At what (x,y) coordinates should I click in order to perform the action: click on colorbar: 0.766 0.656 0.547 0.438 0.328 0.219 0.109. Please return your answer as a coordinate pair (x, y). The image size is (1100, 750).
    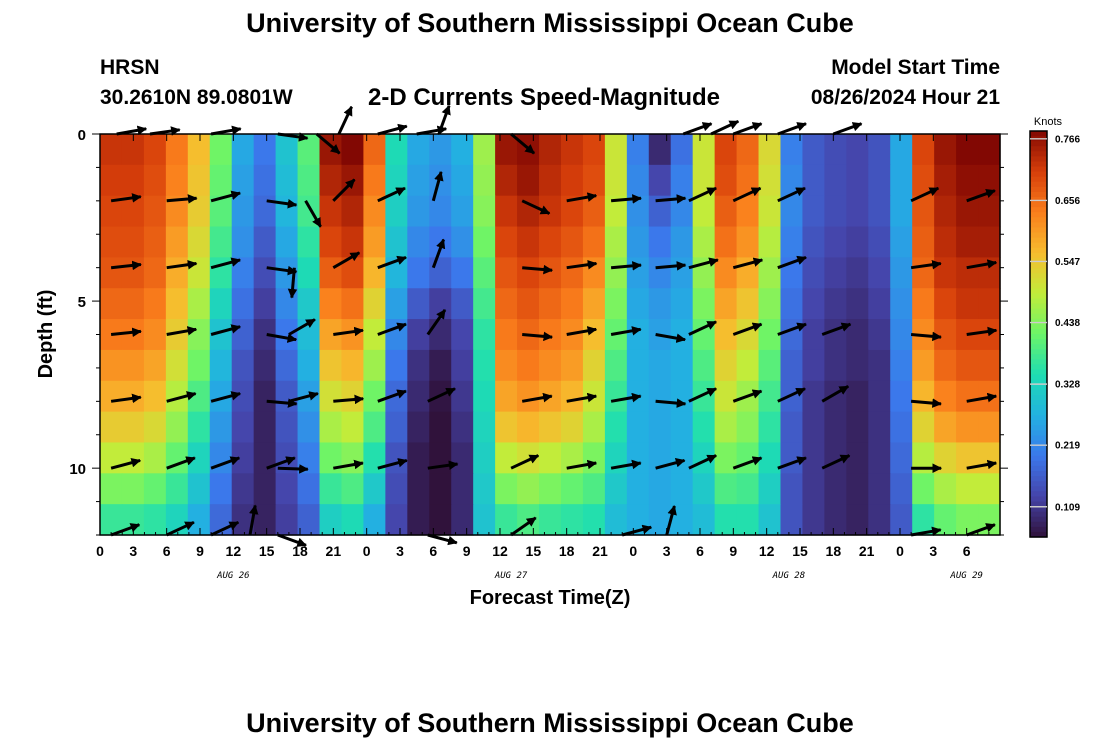
    Looking at the image, I should click on (1054, 334).